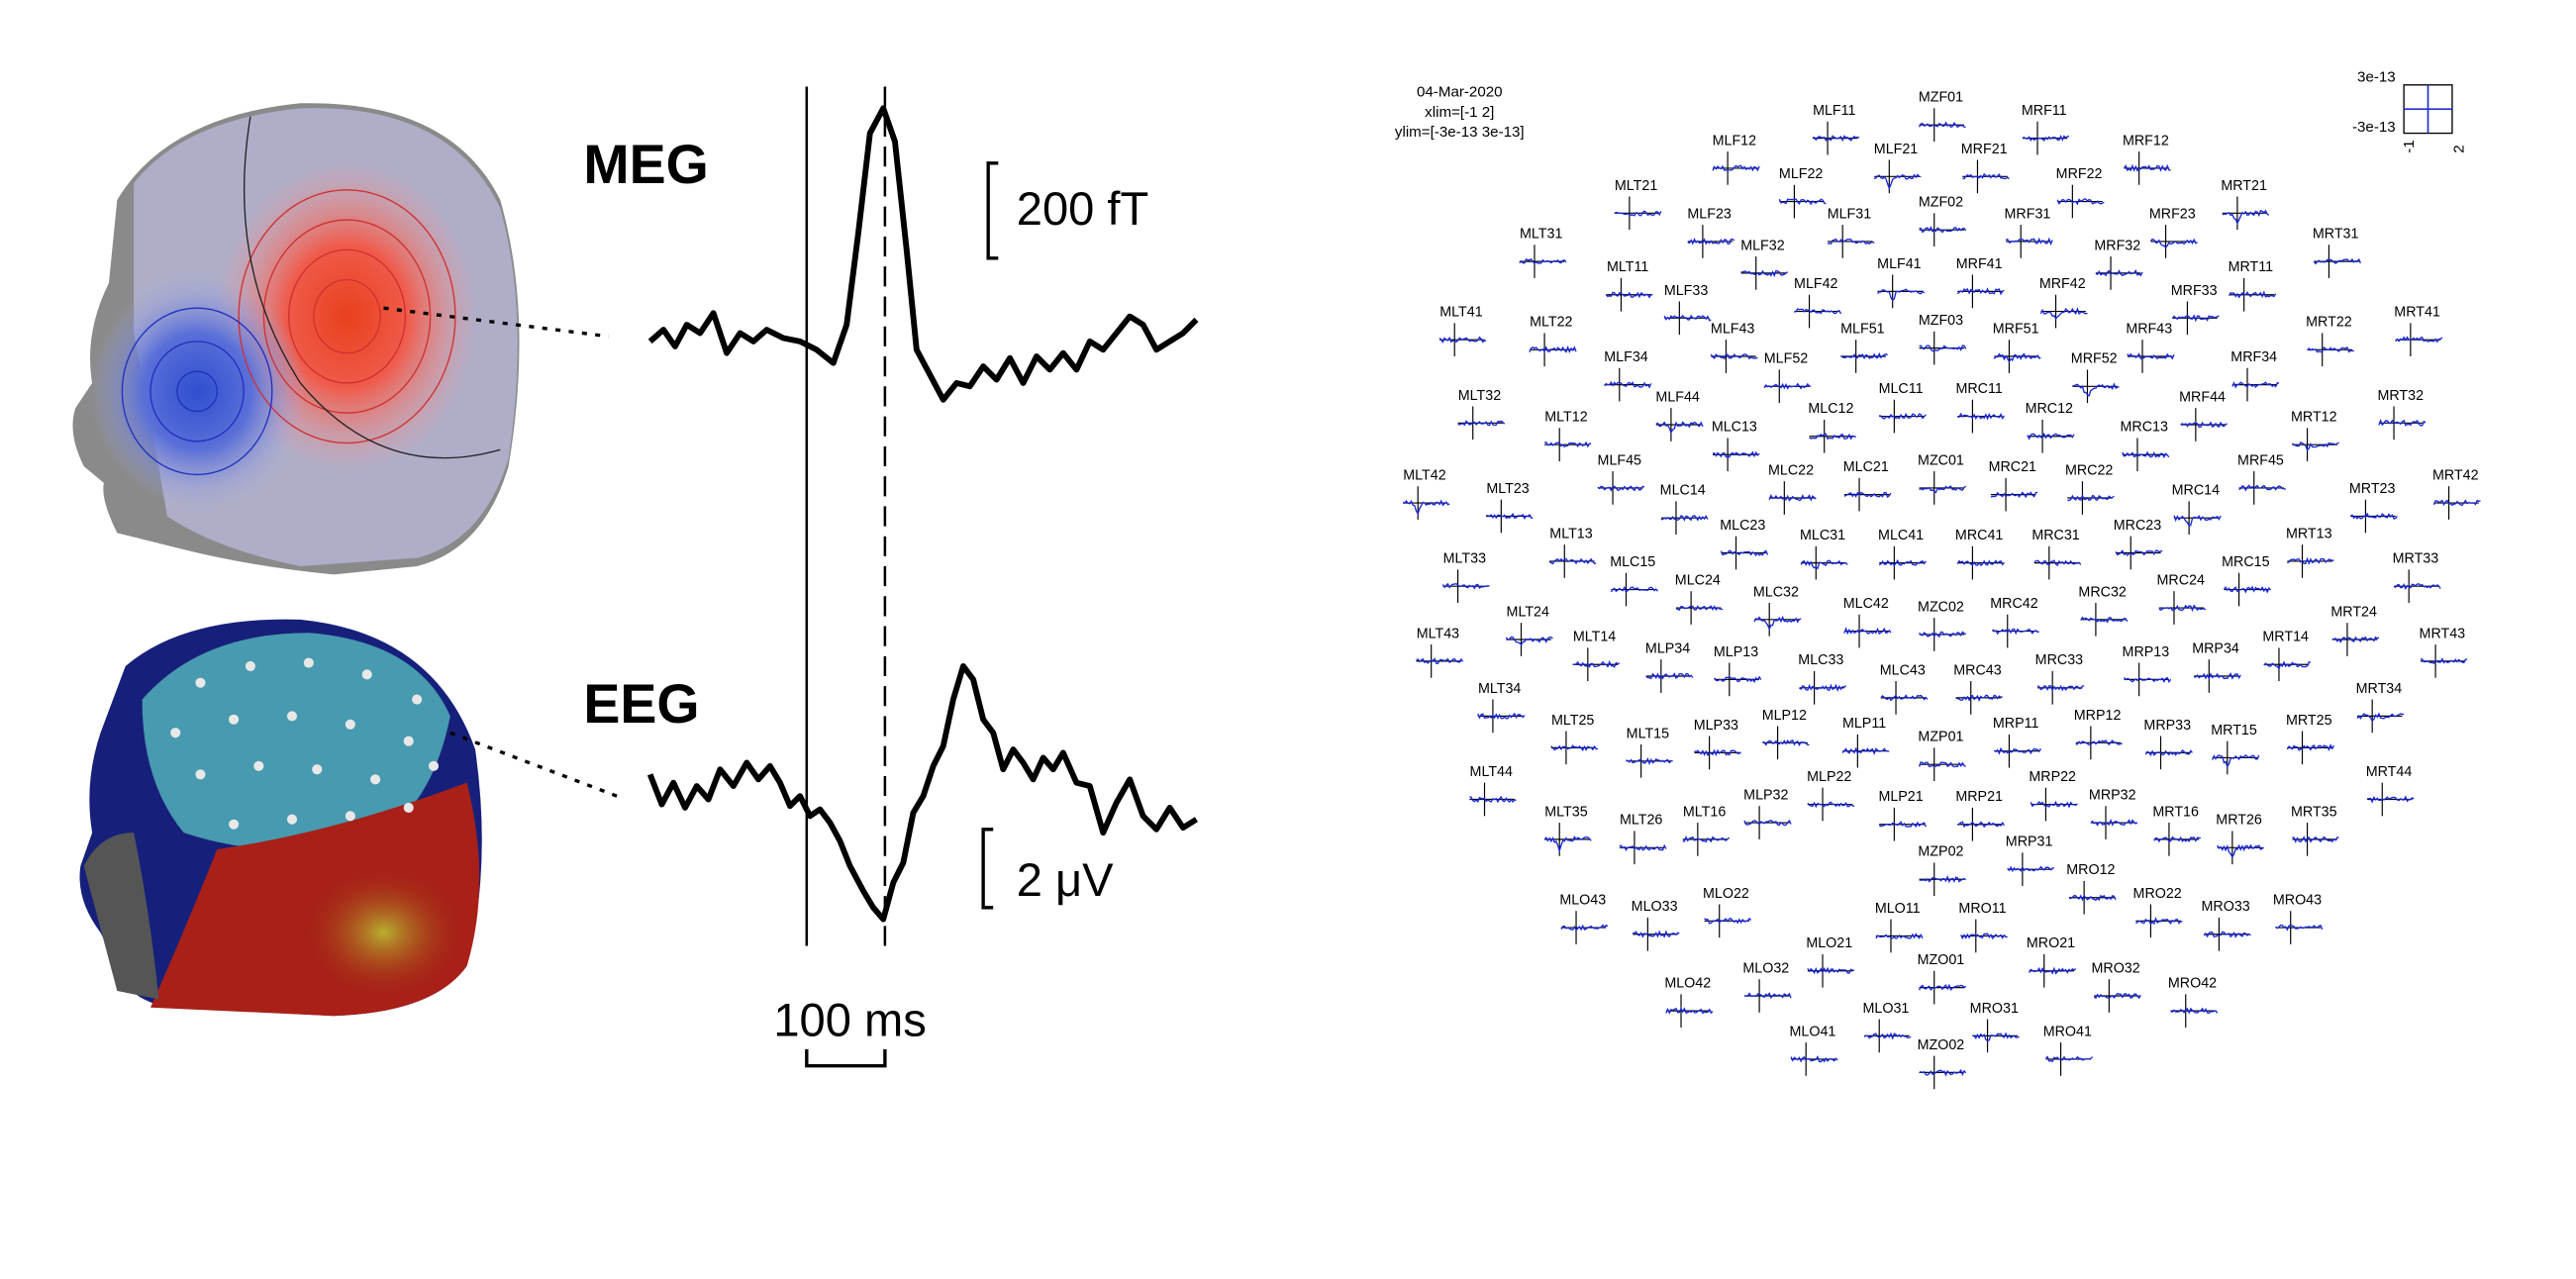  What do you see at coordinates (1829, 777) in the screenshot?
I see `sensor-label: MLP22` at bounding box center [1829, 777].